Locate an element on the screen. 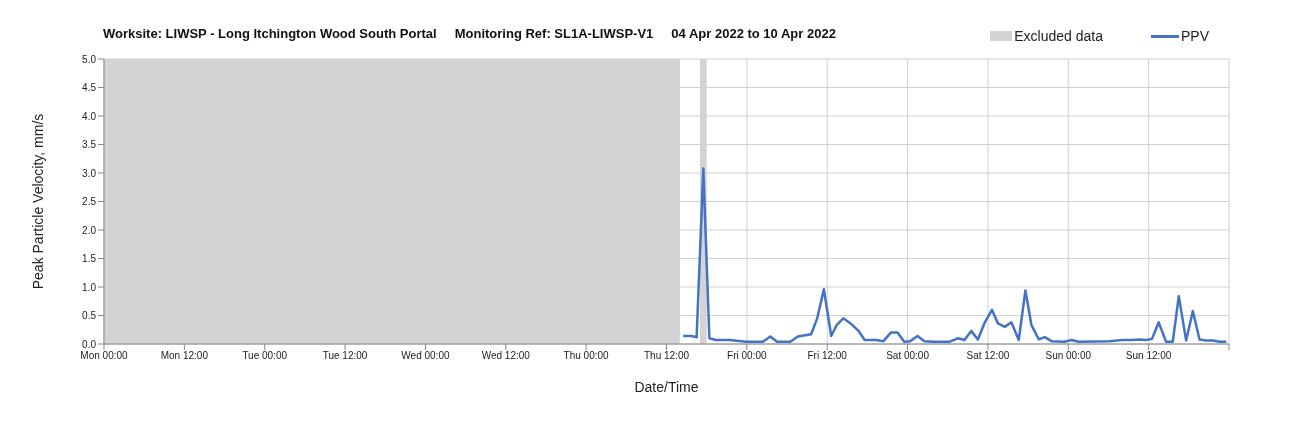  y-tick-label: 3.5 is located at coordinates (89, 145).